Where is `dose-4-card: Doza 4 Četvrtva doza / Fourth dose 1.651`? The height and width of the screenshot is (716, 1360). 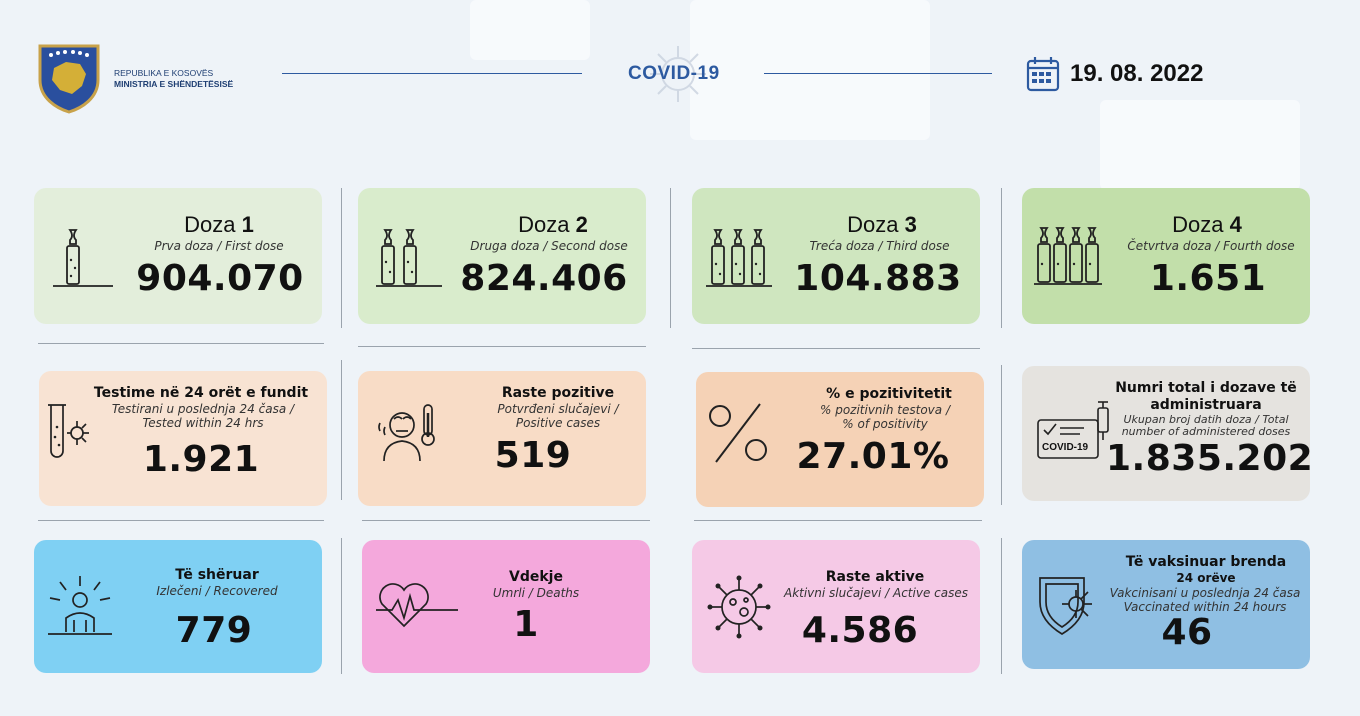
dose-4-card: Doza 4 Četvrtva doza / Fourth dose 1.651 is located at coordinates (1166, 256).